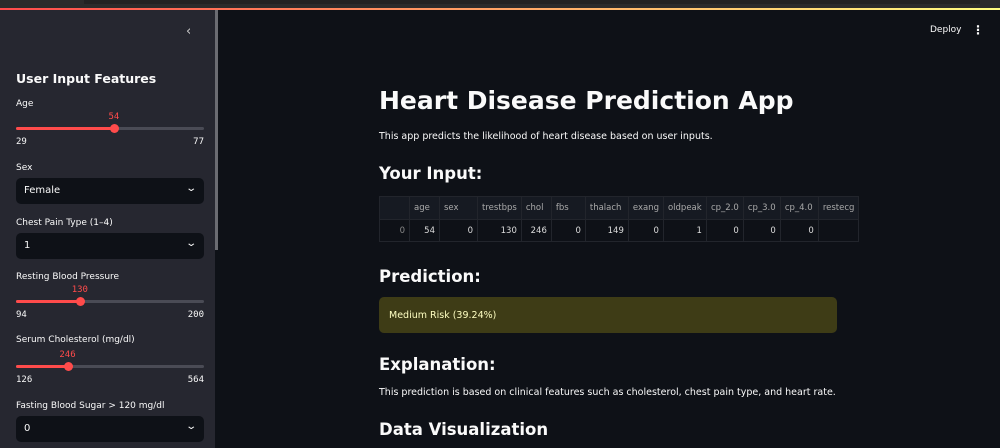 This screenshot has height=448, width=1000. What do you see at coordinates (24, 380) in the screenshot?
I see `slider-min: 126` at bounding box center [24, 380].